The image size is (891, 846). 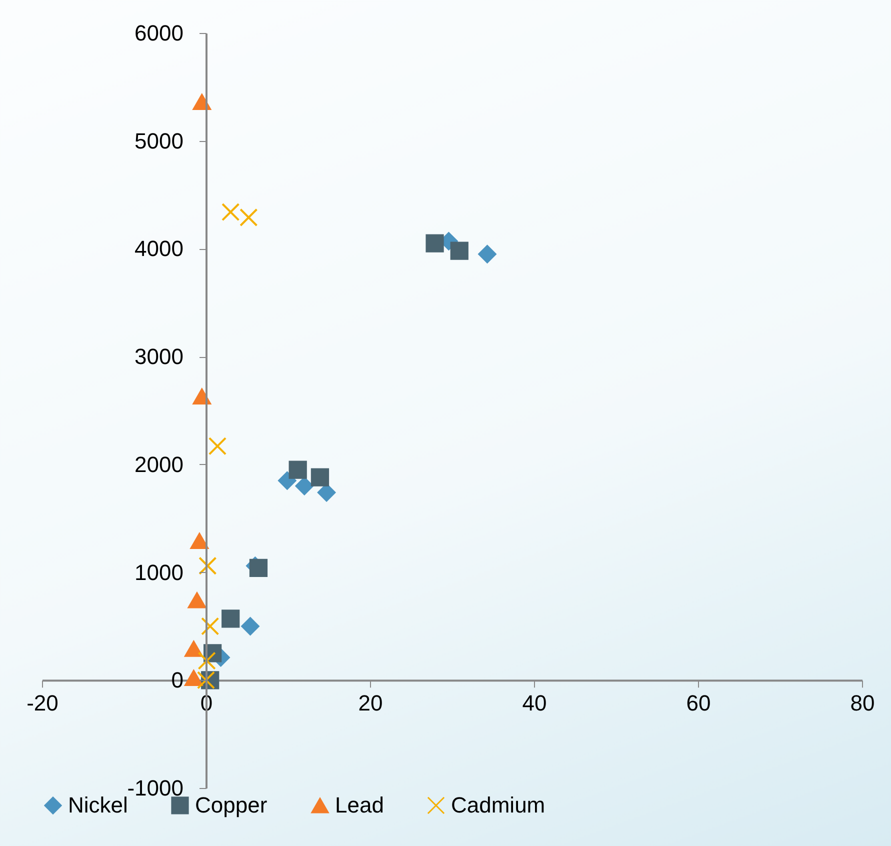 I want to click on x-tick-label: 40, so click(x=534, y=703).